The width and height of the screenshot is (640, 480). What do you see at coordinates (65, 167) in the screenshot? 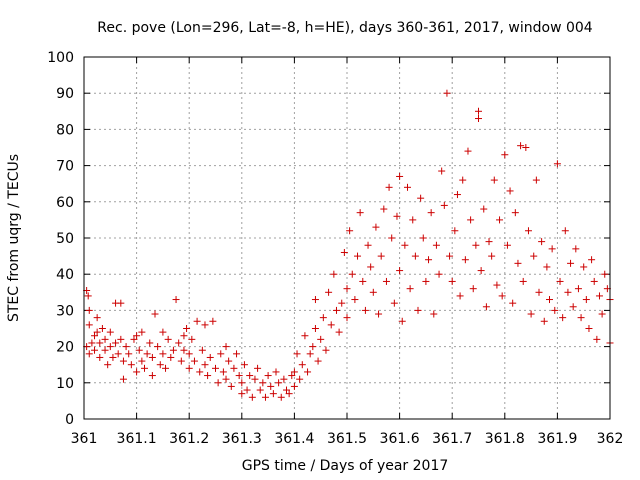
I see `y-tick-label: 70` at bounding box center [65, 167].